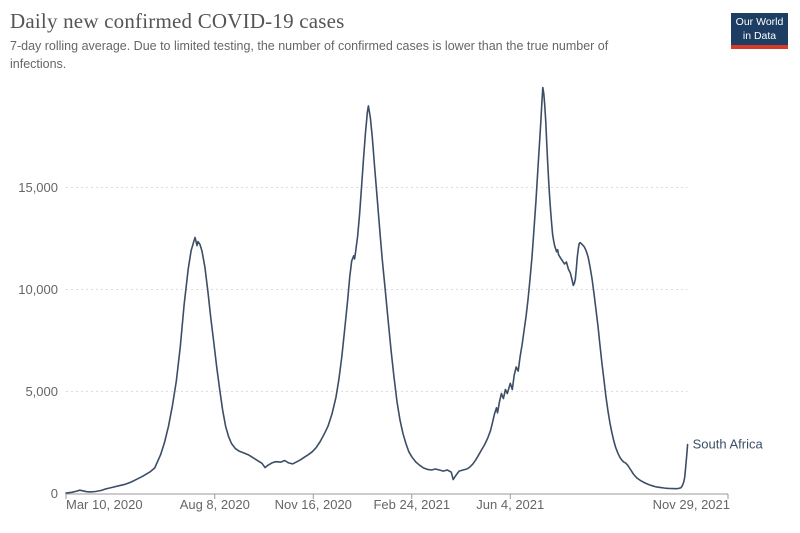 Image resolution: width=800 pixels, height=533 pixels. I want to click on y-tick-label: 5,000, so click(41, 391).